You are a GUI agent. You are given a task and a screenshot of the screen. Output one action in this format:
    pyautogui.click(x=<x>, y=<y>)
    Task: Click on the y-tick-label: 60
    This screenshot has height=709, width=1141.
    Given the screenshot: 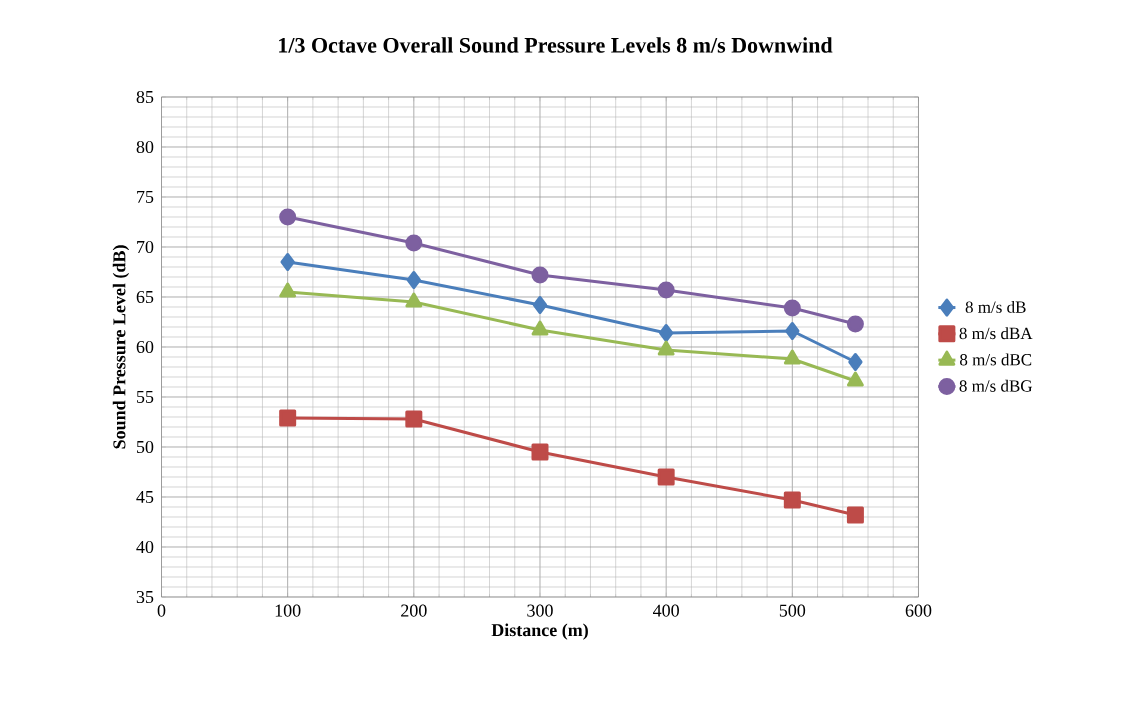 What is the action you would take?
    pyautogui.click(x=145, y=347)
    